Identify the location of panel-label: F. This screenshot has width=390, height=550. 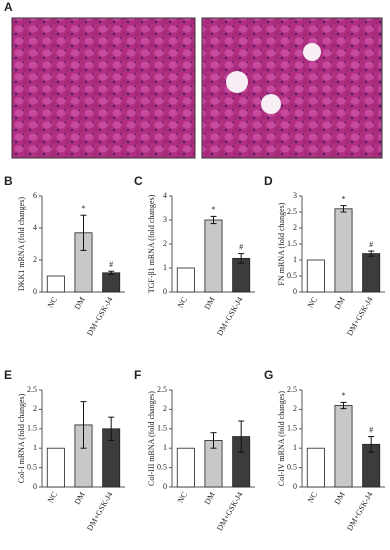
(137, 375).